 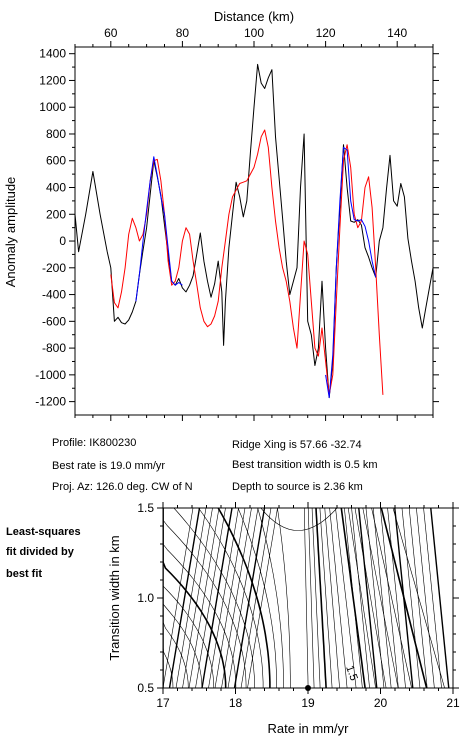 I want to click on contour-x-tick-label: 21, so click(x=453, y=703).